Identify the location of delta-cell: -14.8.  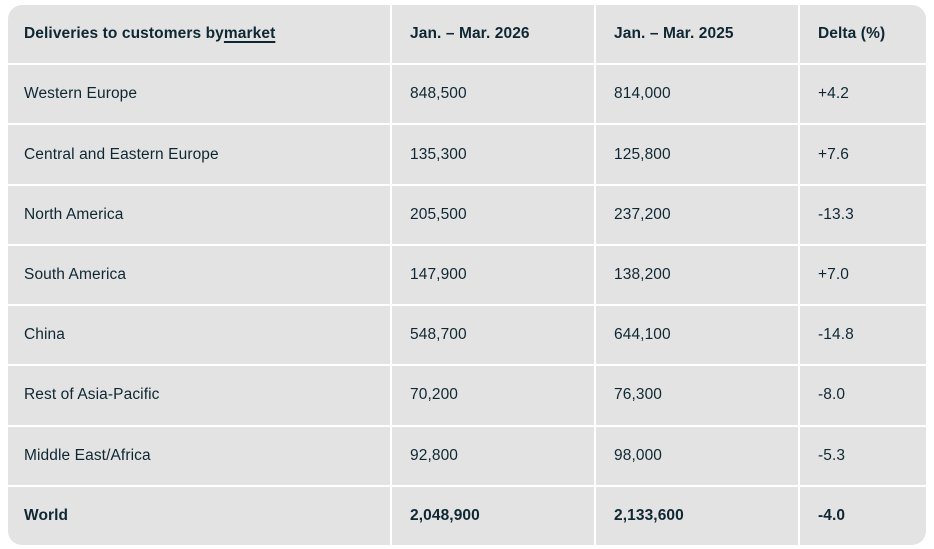
(863, 335).